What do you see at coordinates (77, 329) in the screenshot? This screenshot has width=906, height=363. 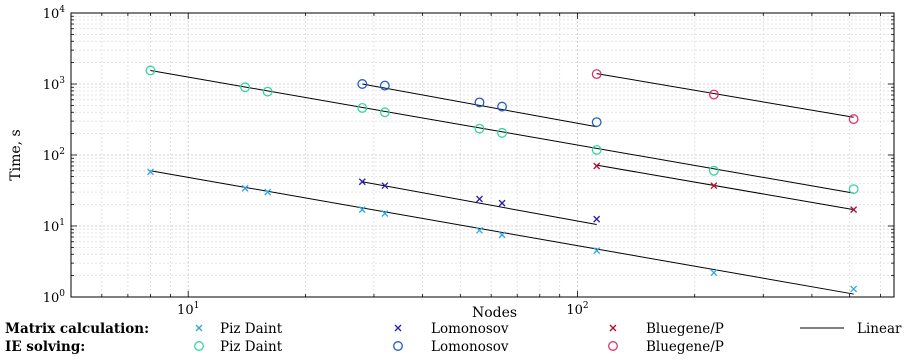 I see `legend-row-label-matrix: Matrix calculation:` at bounding box center [77, 329].